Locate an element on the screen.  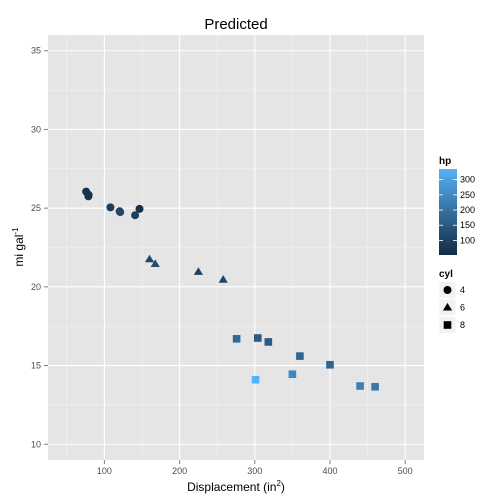
x-axis: 100 200 300 400 500 is located at coordinates (255, 468).